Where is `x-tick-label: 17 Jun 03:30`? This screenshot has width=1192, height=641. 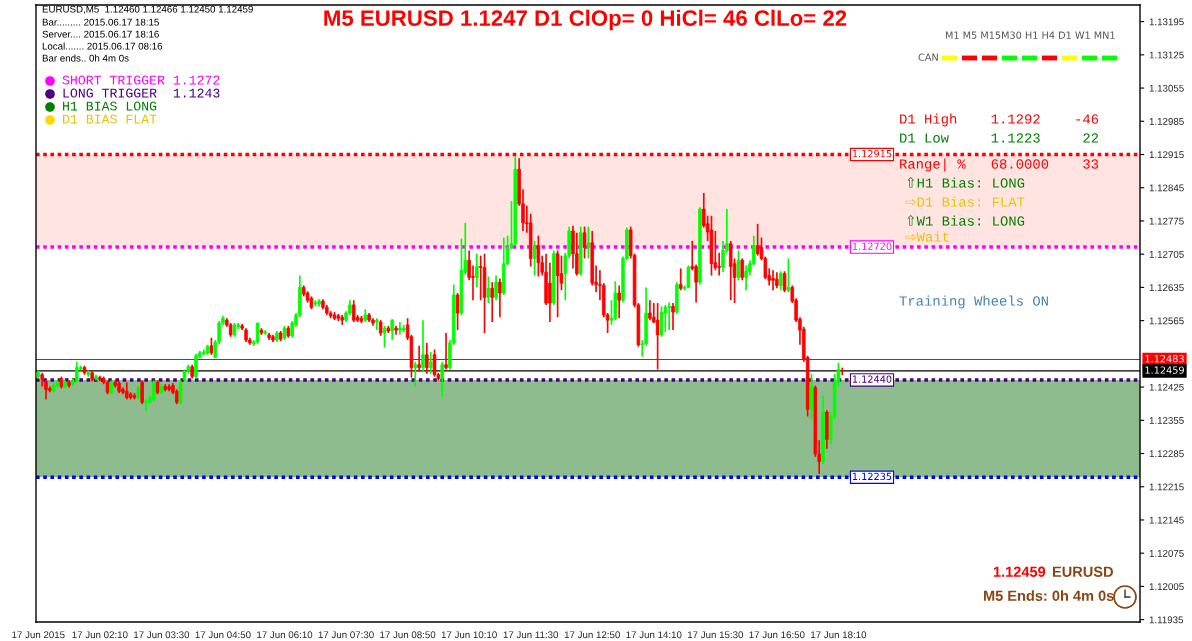
x-tick-label: 17 Jun 03:30 is located at coordinates (162, 635).